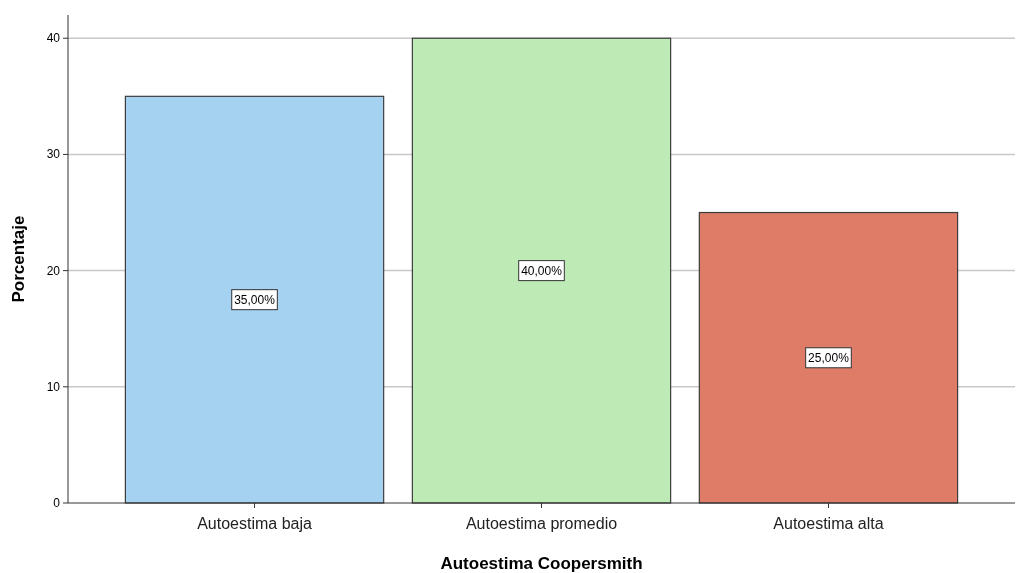  What do you see at coordinates (53, 154) in the screenshot?
I see `y-tick-label: 30` at bounding box center [53, 154].